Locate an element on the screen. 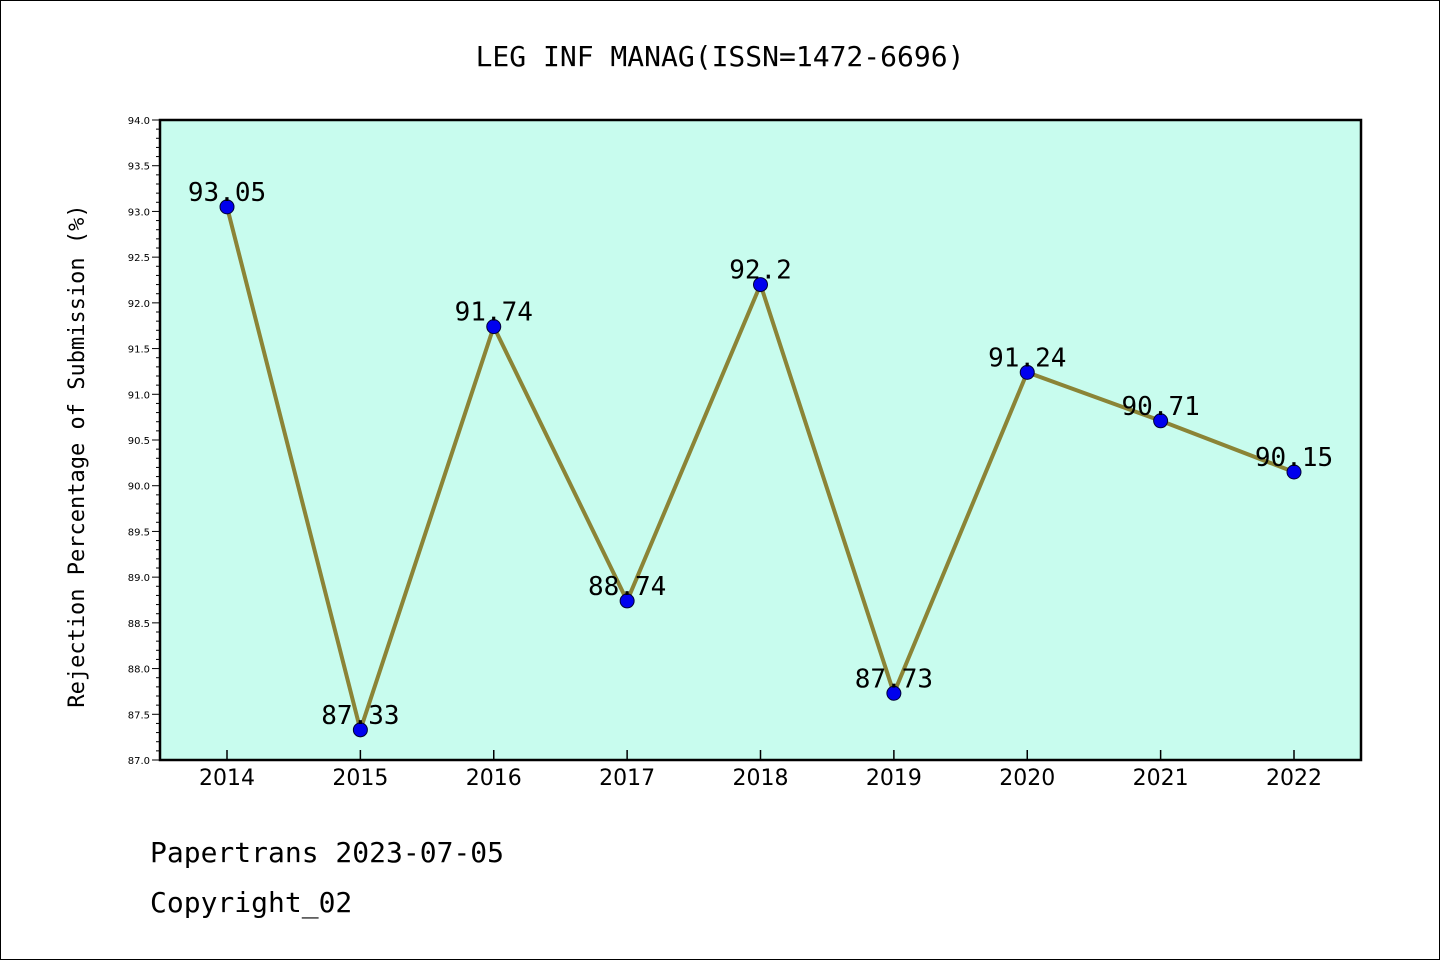 The height and width of the screenshot is (960, 1440). data-label: 87.33 is located at coordinates (360, 716).